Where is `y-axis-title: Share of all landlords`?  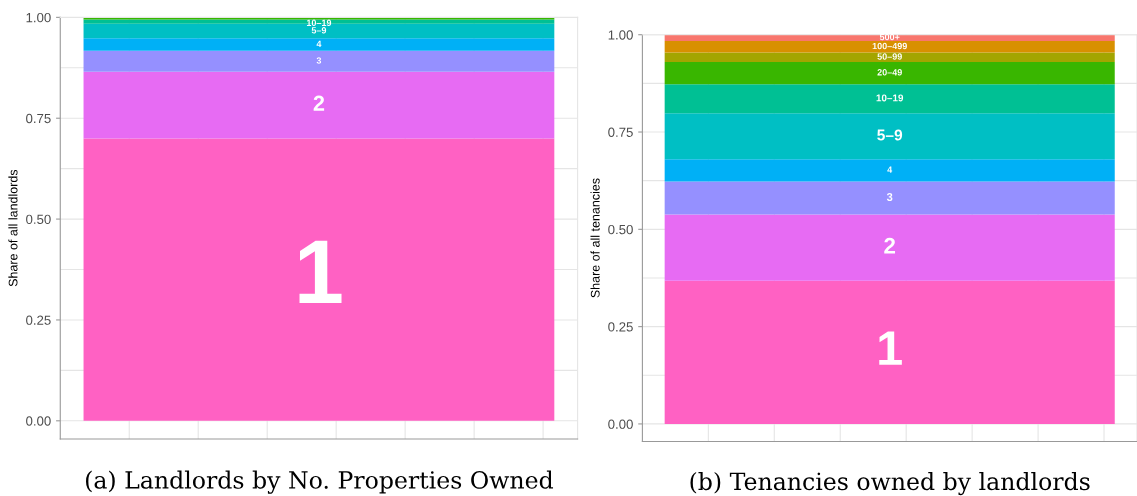
y-axis-title: Share of all landlords is located at coordinates (13, 228).